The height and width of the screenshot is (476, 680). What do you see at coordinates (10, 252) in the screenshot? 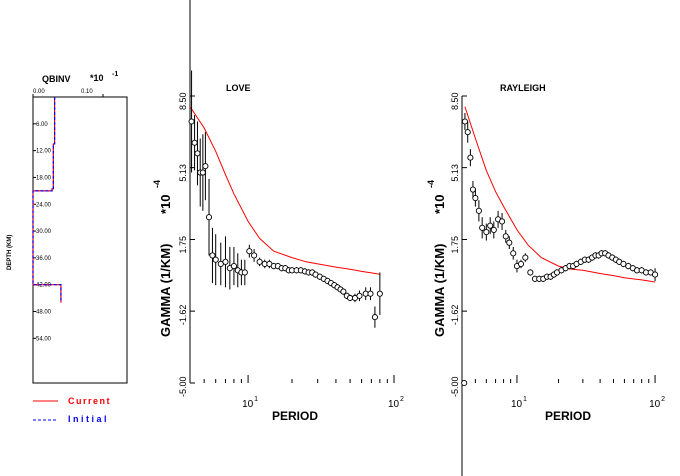
I see `qbinv-ylabel: DEPTH (KM)` at bounding box center [10, 252].